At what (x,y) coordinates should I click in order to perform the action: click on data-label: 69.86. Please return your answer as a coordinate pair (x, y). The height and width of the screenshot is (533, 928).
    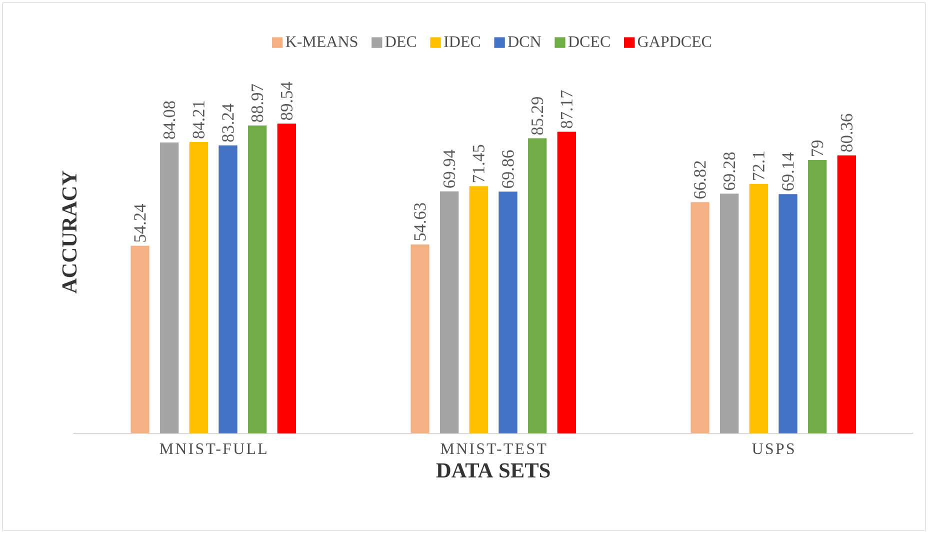
    Looking at the image, I should click on (508, 169).